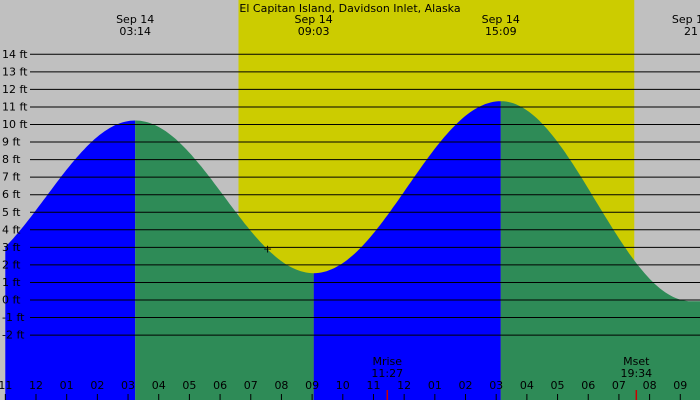 This screenshot has height=400, width=700. Describe the element at coordinates (695, 350) in the screenshot. I see `falling-tide-segment` at that location.